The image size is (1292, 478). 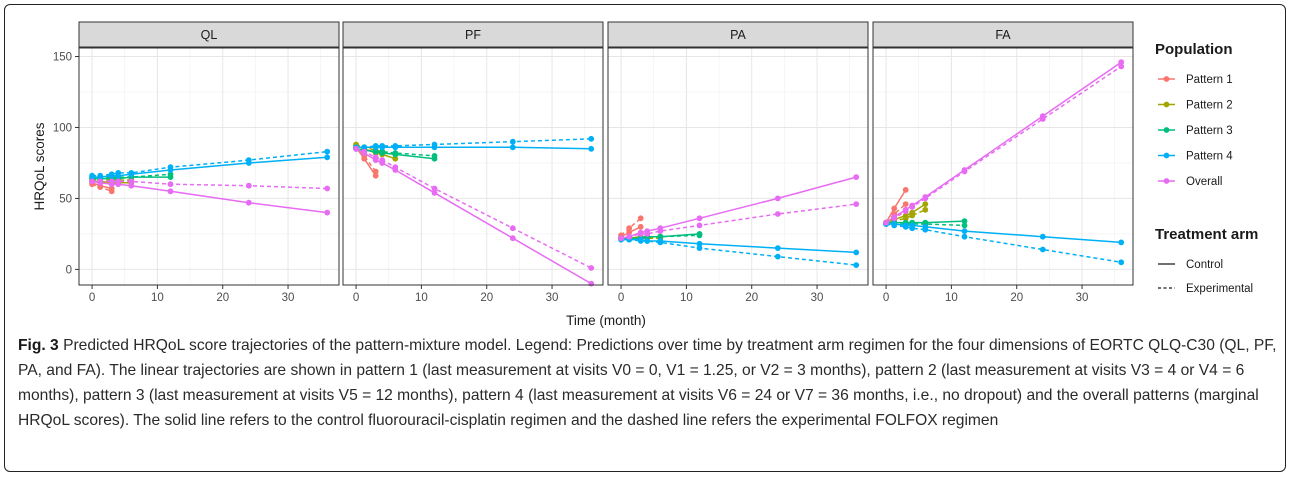 I want to click on legend-title-treatment-arm: Treatment arm, so click(x=1206, y=234).